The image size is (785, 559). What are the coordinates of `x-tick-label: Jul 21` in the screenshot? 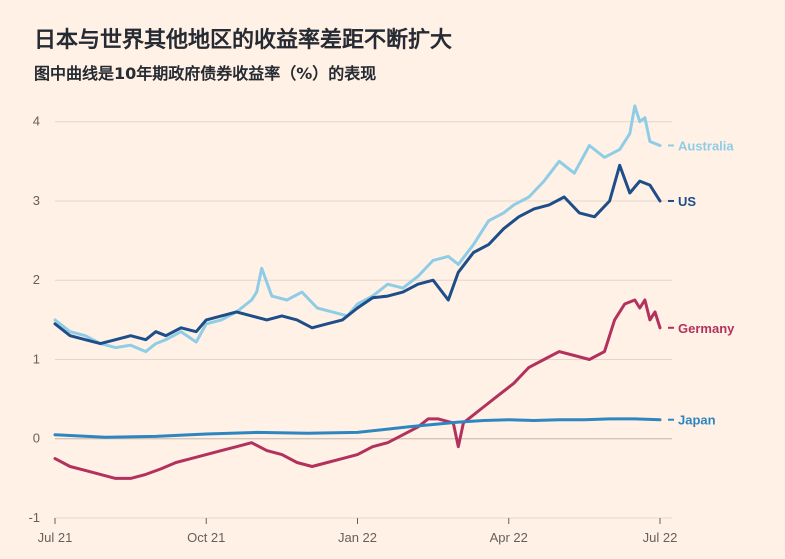 It's located at (55, 537).